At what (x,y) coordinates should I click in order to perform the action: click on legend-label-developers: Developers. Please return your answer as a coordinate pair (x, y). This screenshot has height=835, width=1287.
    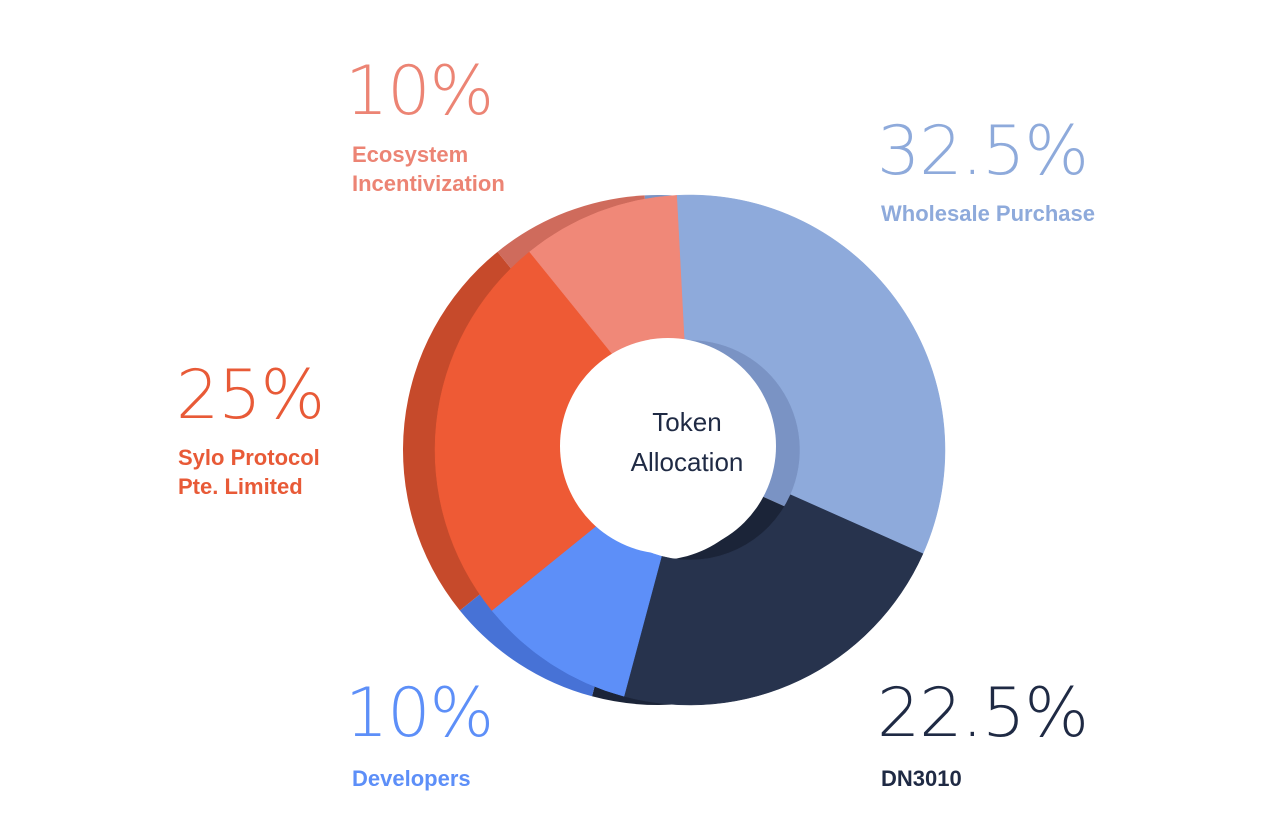
    Looking at the image, I should click on (411, 778).